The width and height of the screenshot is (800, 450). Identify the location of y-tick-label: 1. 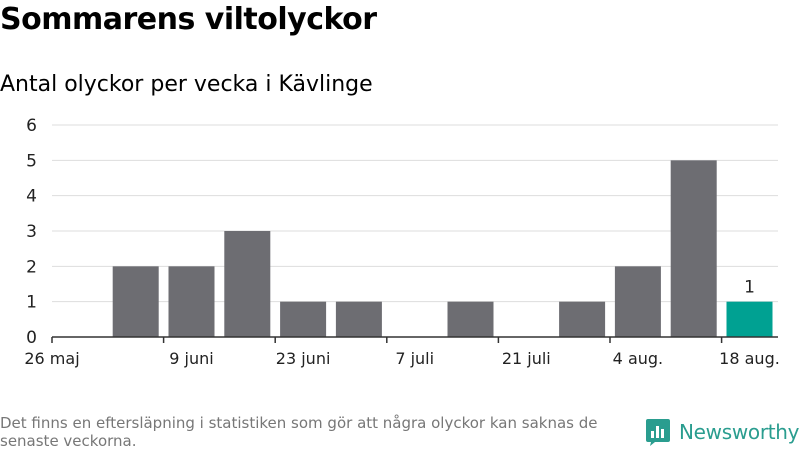
(31, 303).